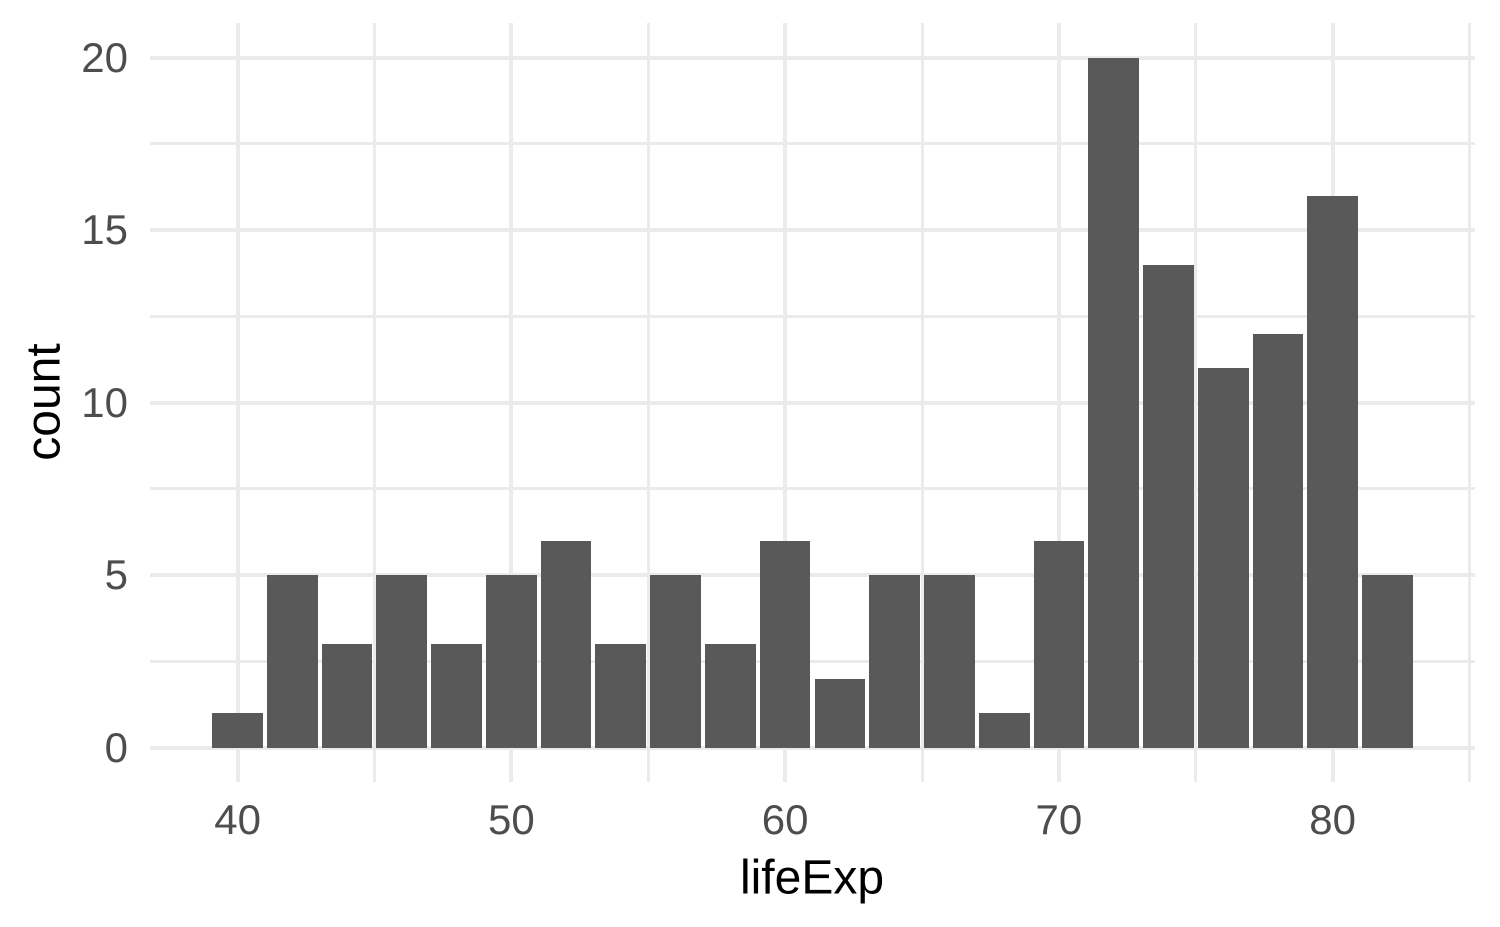  Describe the element at coordinates (116, 574) in the screenshot. I see `y-tick-label: 5` at that location.